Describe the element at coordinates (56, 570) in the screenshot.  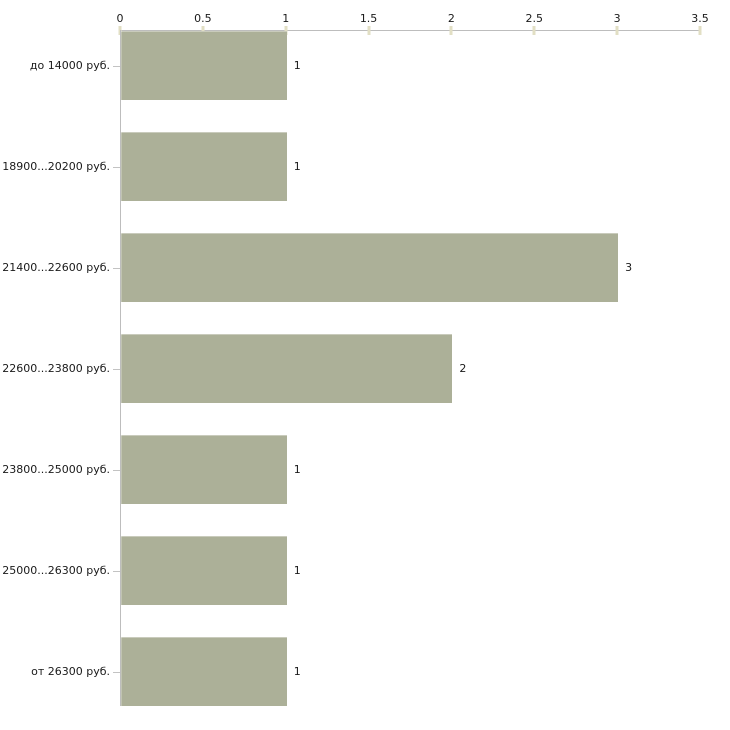
I see `category-label: 25000...26300 руб.` at that location.